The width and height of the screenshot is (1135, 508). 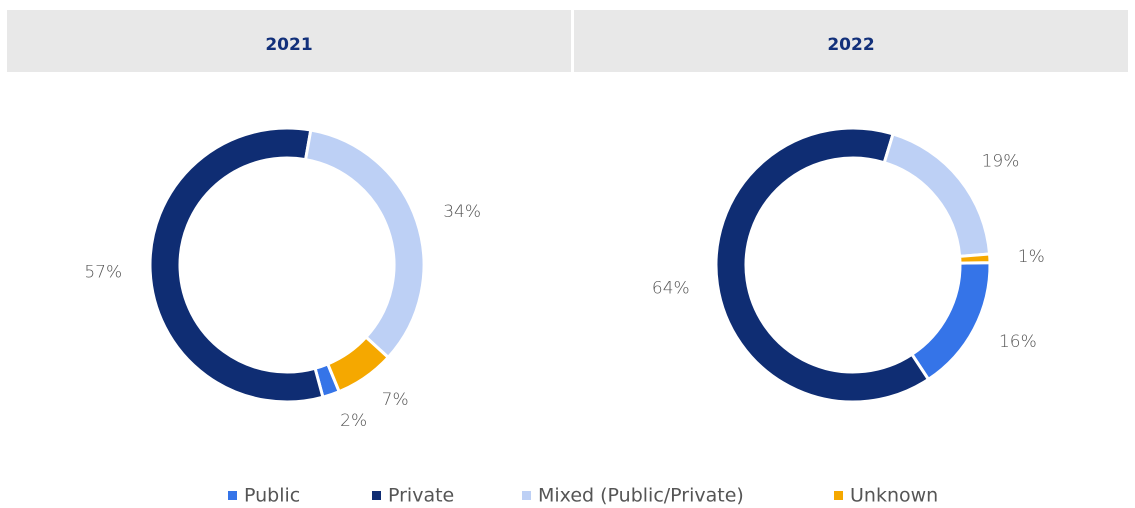 What do you see at coordinates (1031, 257) in the screenshot?
I see `data-label: 1%` at bounding box center [1031, 257].